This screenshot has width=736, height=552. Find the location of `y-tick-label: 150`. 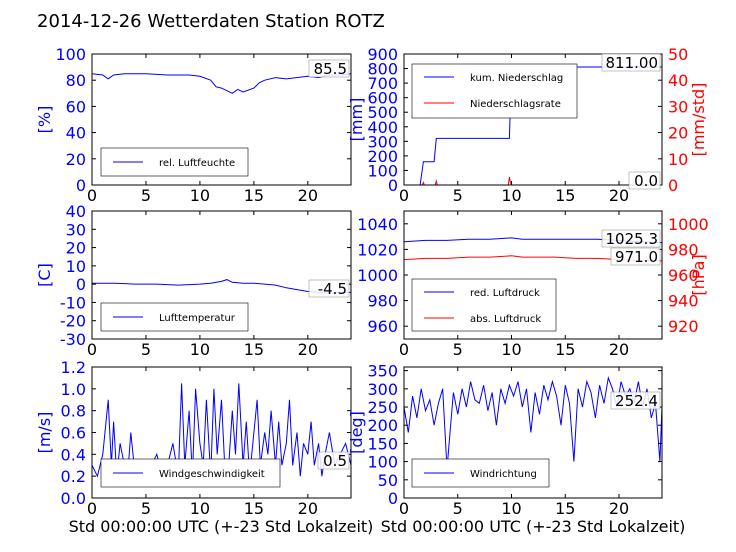

y-tick-label: 150 is located at coordinates (382, 443).